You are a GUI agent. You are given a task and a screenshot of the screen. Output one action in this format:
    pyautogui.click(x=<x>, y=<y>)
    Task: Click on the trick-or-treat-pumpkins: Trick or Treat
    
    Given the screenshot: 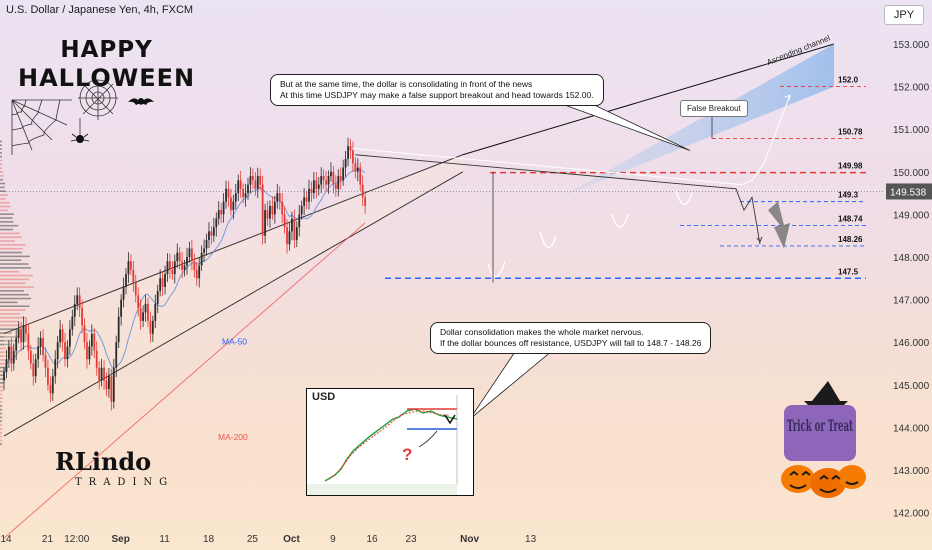 What is the action you would take?
    pyautogui.click(x=823, y=439)
    